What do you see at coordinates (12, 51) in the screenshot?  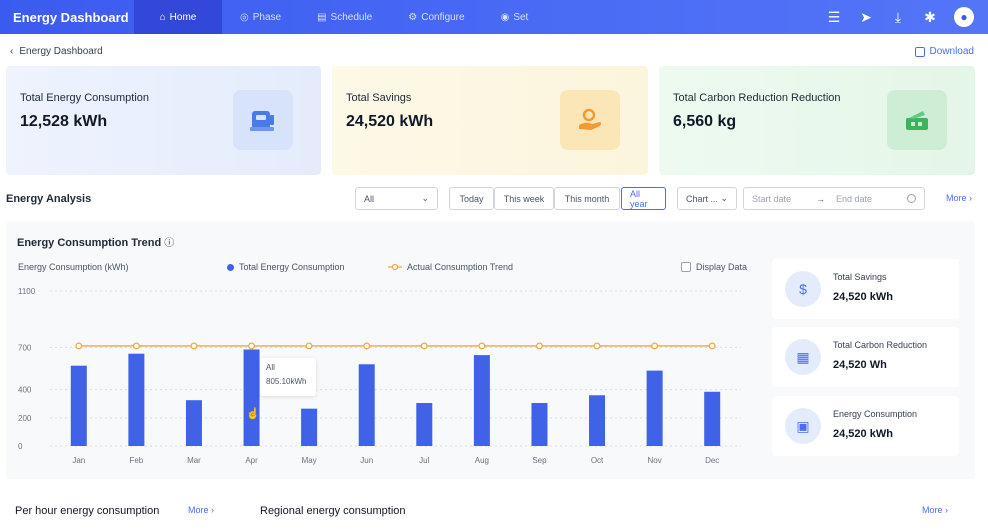 I see `back-chevron-icon: ‹` at bounding box center [12, 51].